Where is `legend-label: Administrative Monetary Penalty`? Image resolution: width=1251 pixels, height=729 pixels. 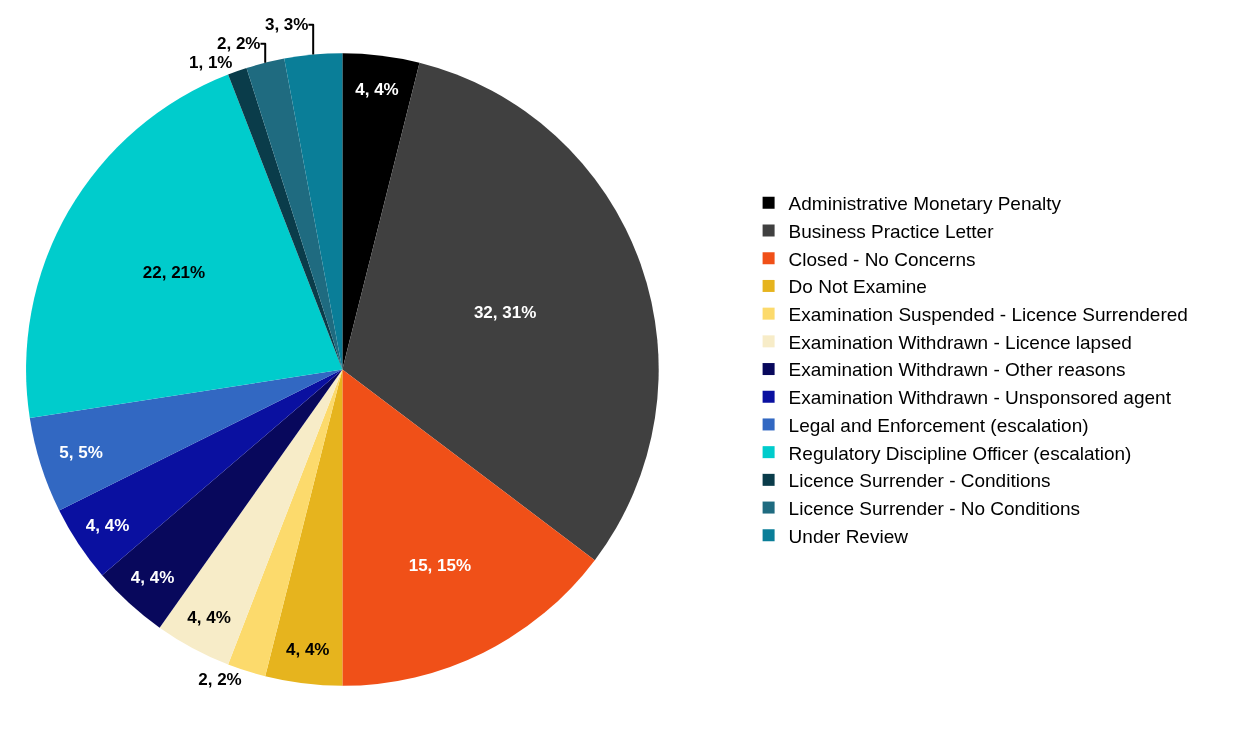
legend-label: Administrative Monetary Penalty is located at coordinates (925, 204).